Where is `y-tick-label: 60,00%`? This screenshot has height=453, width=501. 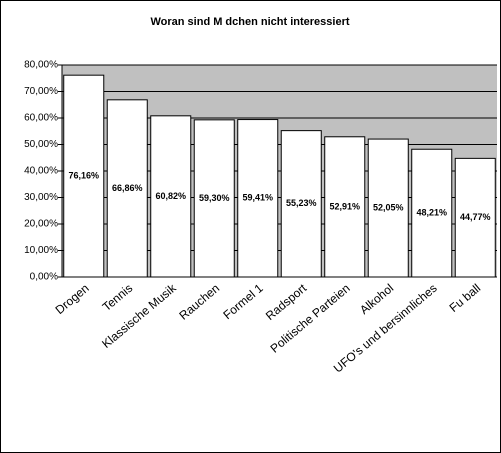 y-tick-label: 60,00% is located at coordinates (41, 118).